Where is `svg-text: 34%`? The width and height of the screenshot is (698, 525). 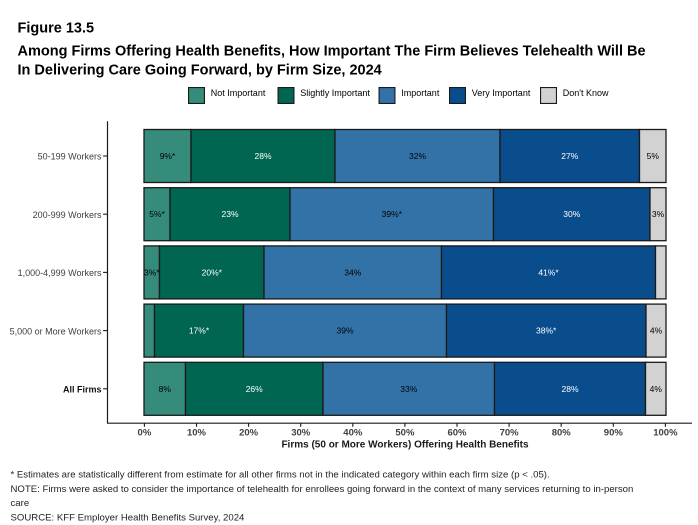
svg-text: 34% is located at coordinates (352, 272).